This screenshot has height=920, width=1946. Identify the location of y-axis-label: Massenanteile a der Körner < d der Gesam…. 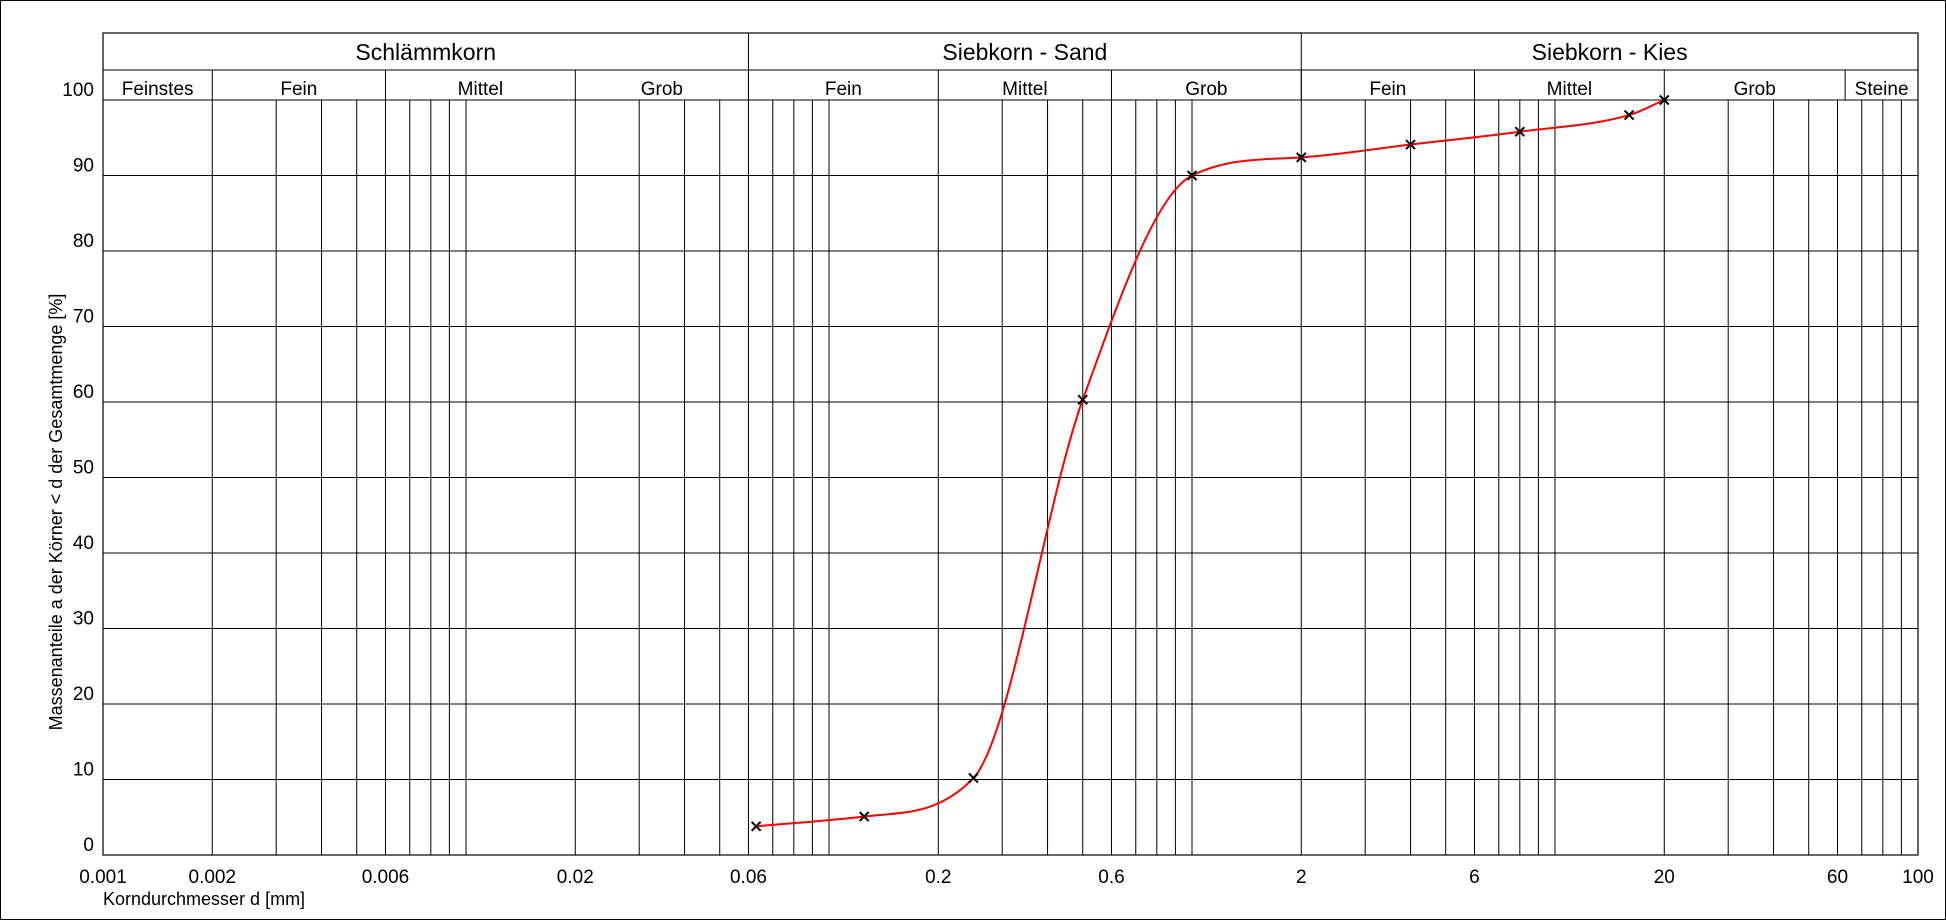
(56, 512).